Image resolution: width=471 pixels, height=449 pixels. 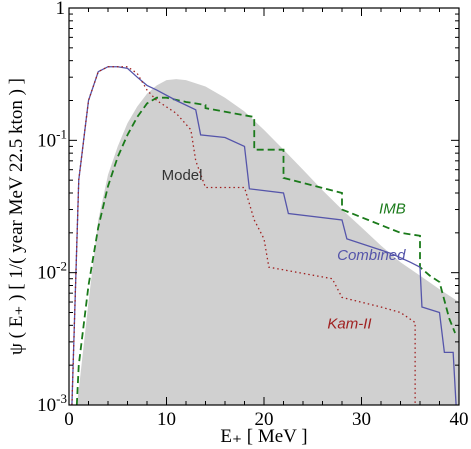 I want to click on x-tick-label: 40, so click(x=459, y=419).